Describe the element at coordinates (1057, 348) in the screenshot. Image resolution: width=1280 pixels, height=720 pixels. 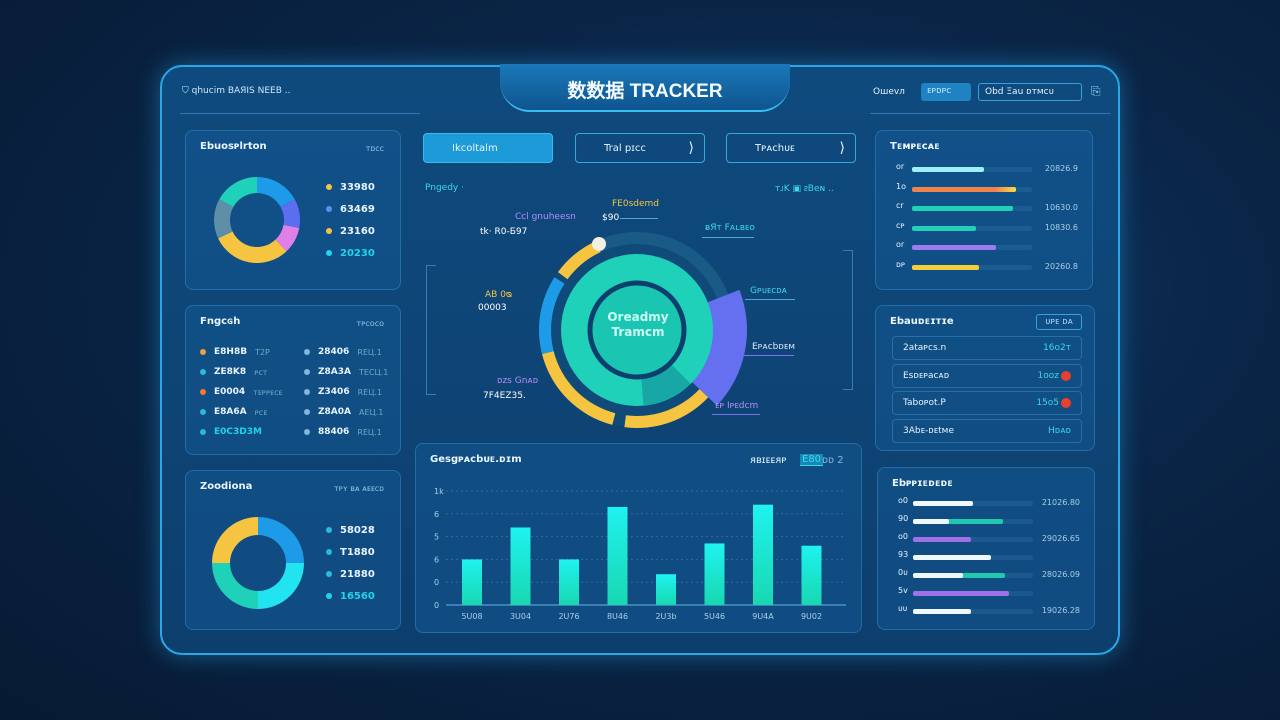
I see `row-value: 16o2ᴛ` at that location.